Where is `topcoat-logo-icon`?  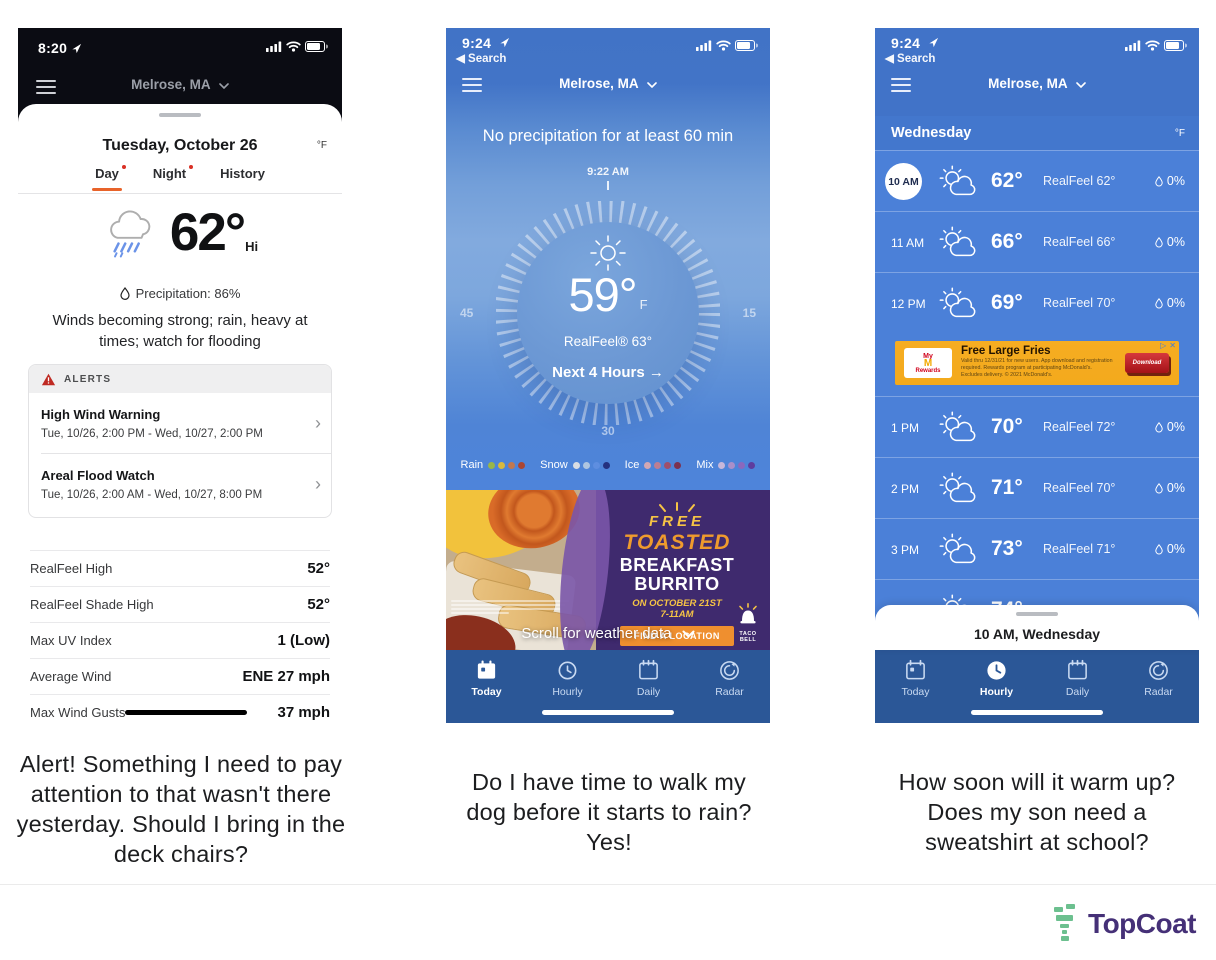
topcoat-logo-icon is located at coordinates (1065, 922).